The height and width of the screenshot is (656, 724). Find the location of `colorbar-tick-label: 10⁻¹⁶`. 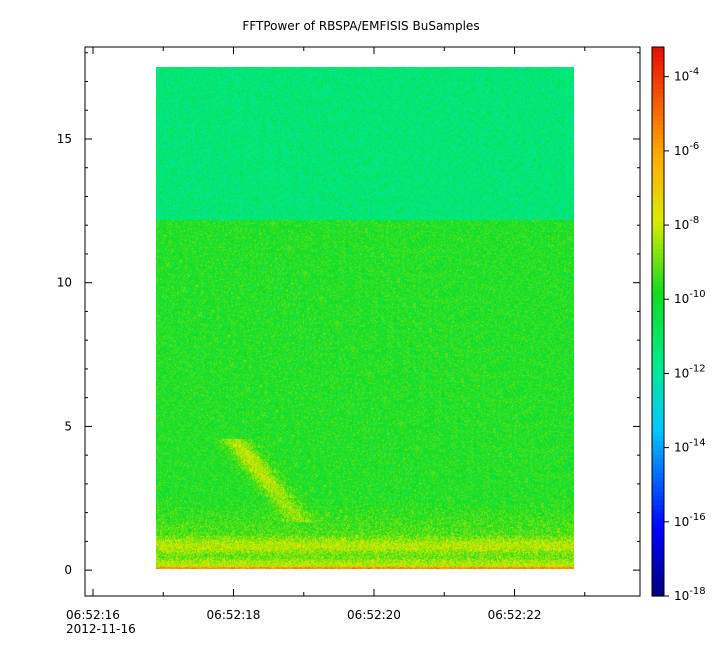

colorbar-tick-label: 10⁻¹⁶ is located at coordinates (690, 520).